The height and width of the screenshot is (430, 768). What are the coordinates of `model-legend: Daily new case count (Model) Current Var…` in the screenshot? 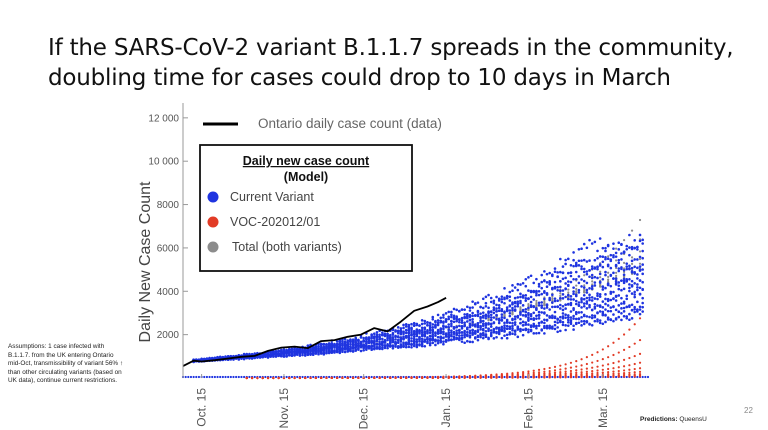 It's located at (306, 208).